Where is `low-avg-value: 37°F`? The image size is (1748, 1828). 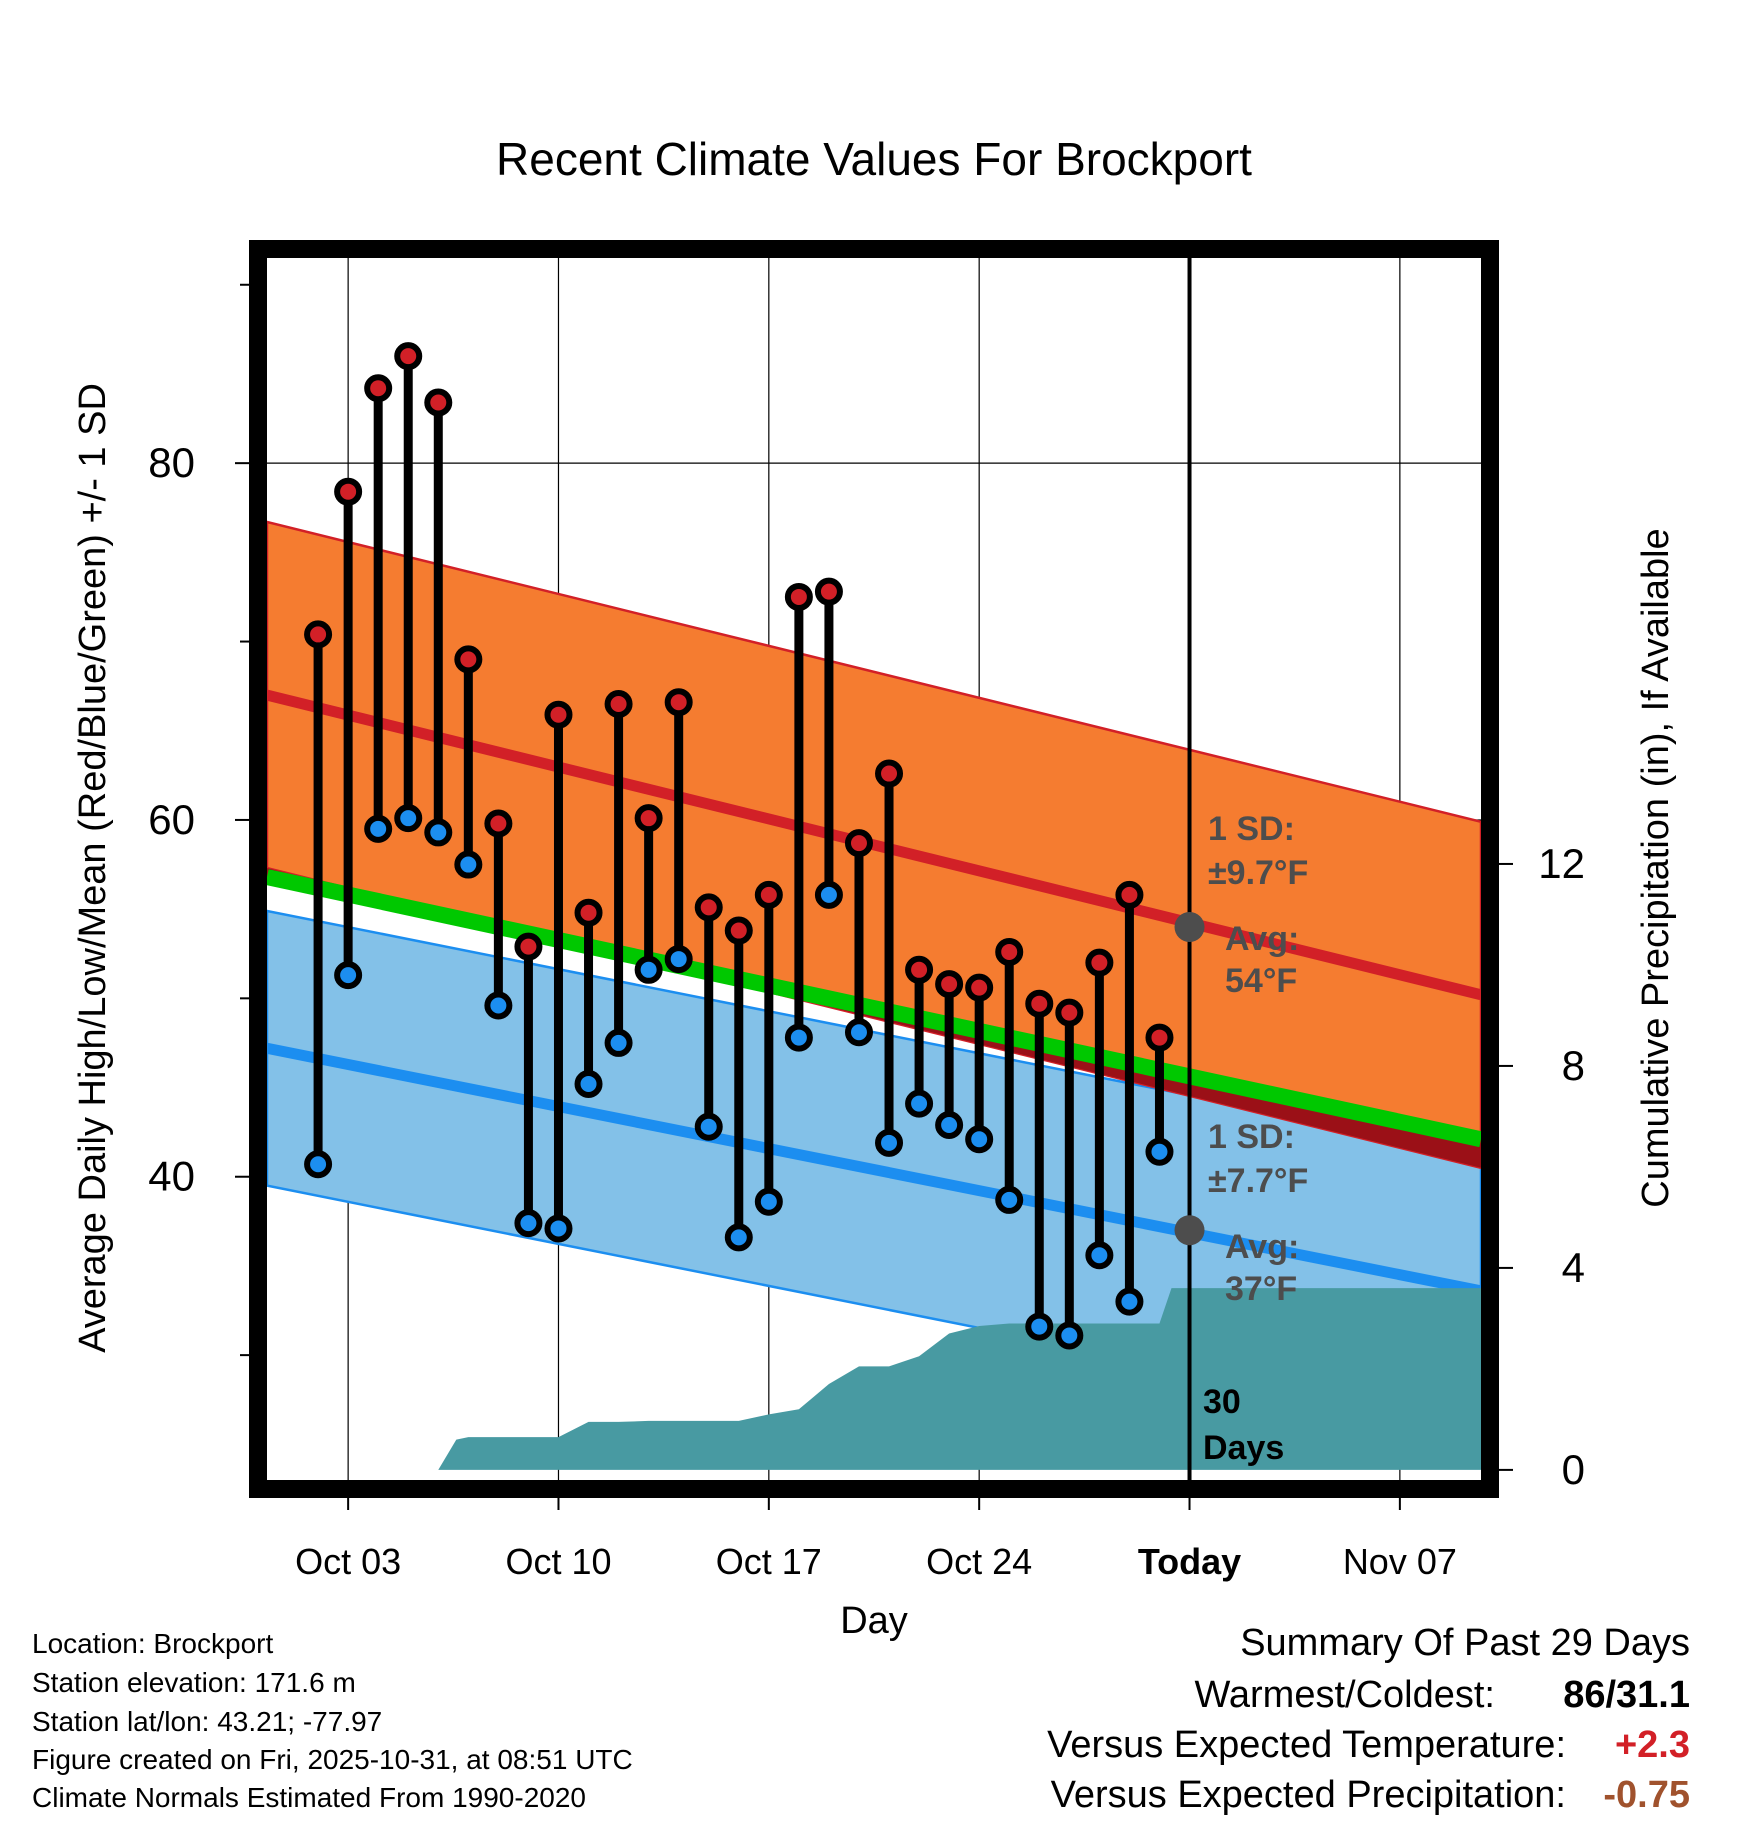 low-avg-value: 37°F is located at coordinates (1261, 1289).